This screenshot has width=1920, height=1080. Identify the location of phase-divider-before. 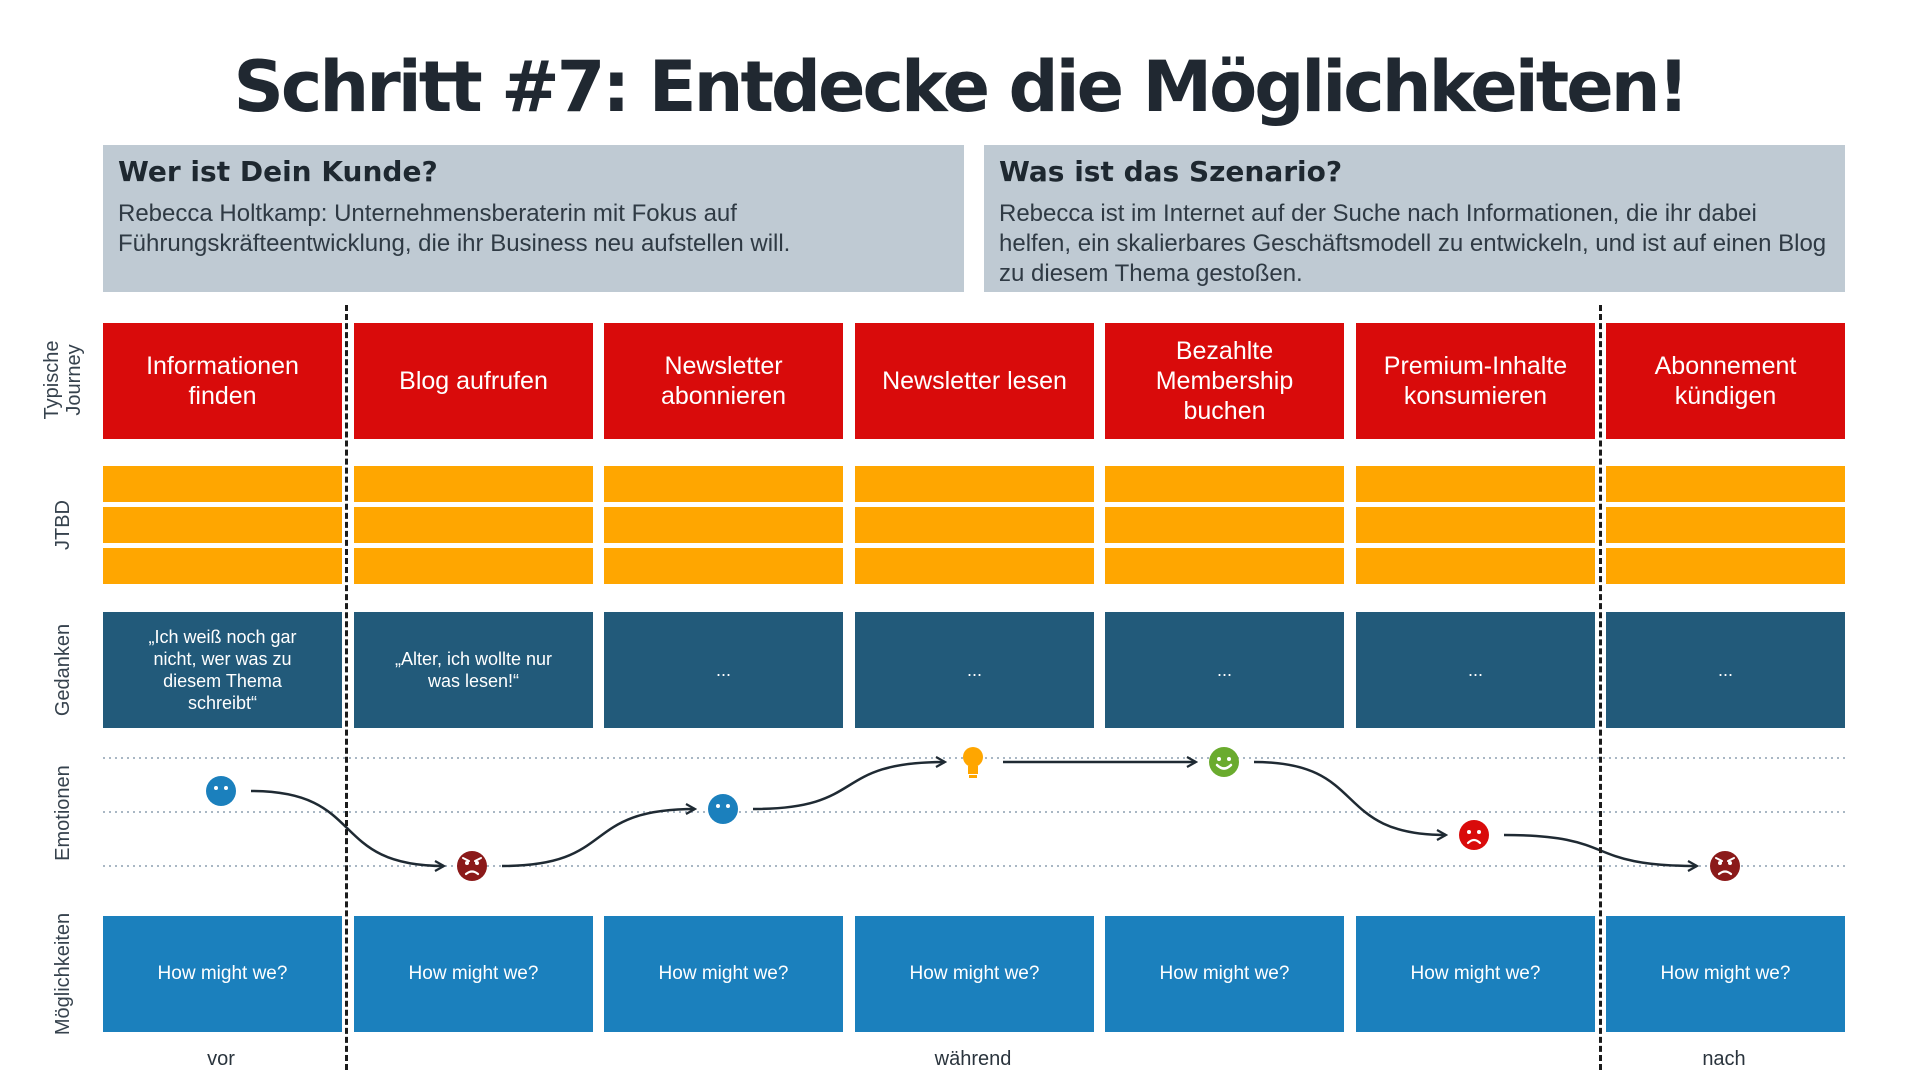
(346, 687).